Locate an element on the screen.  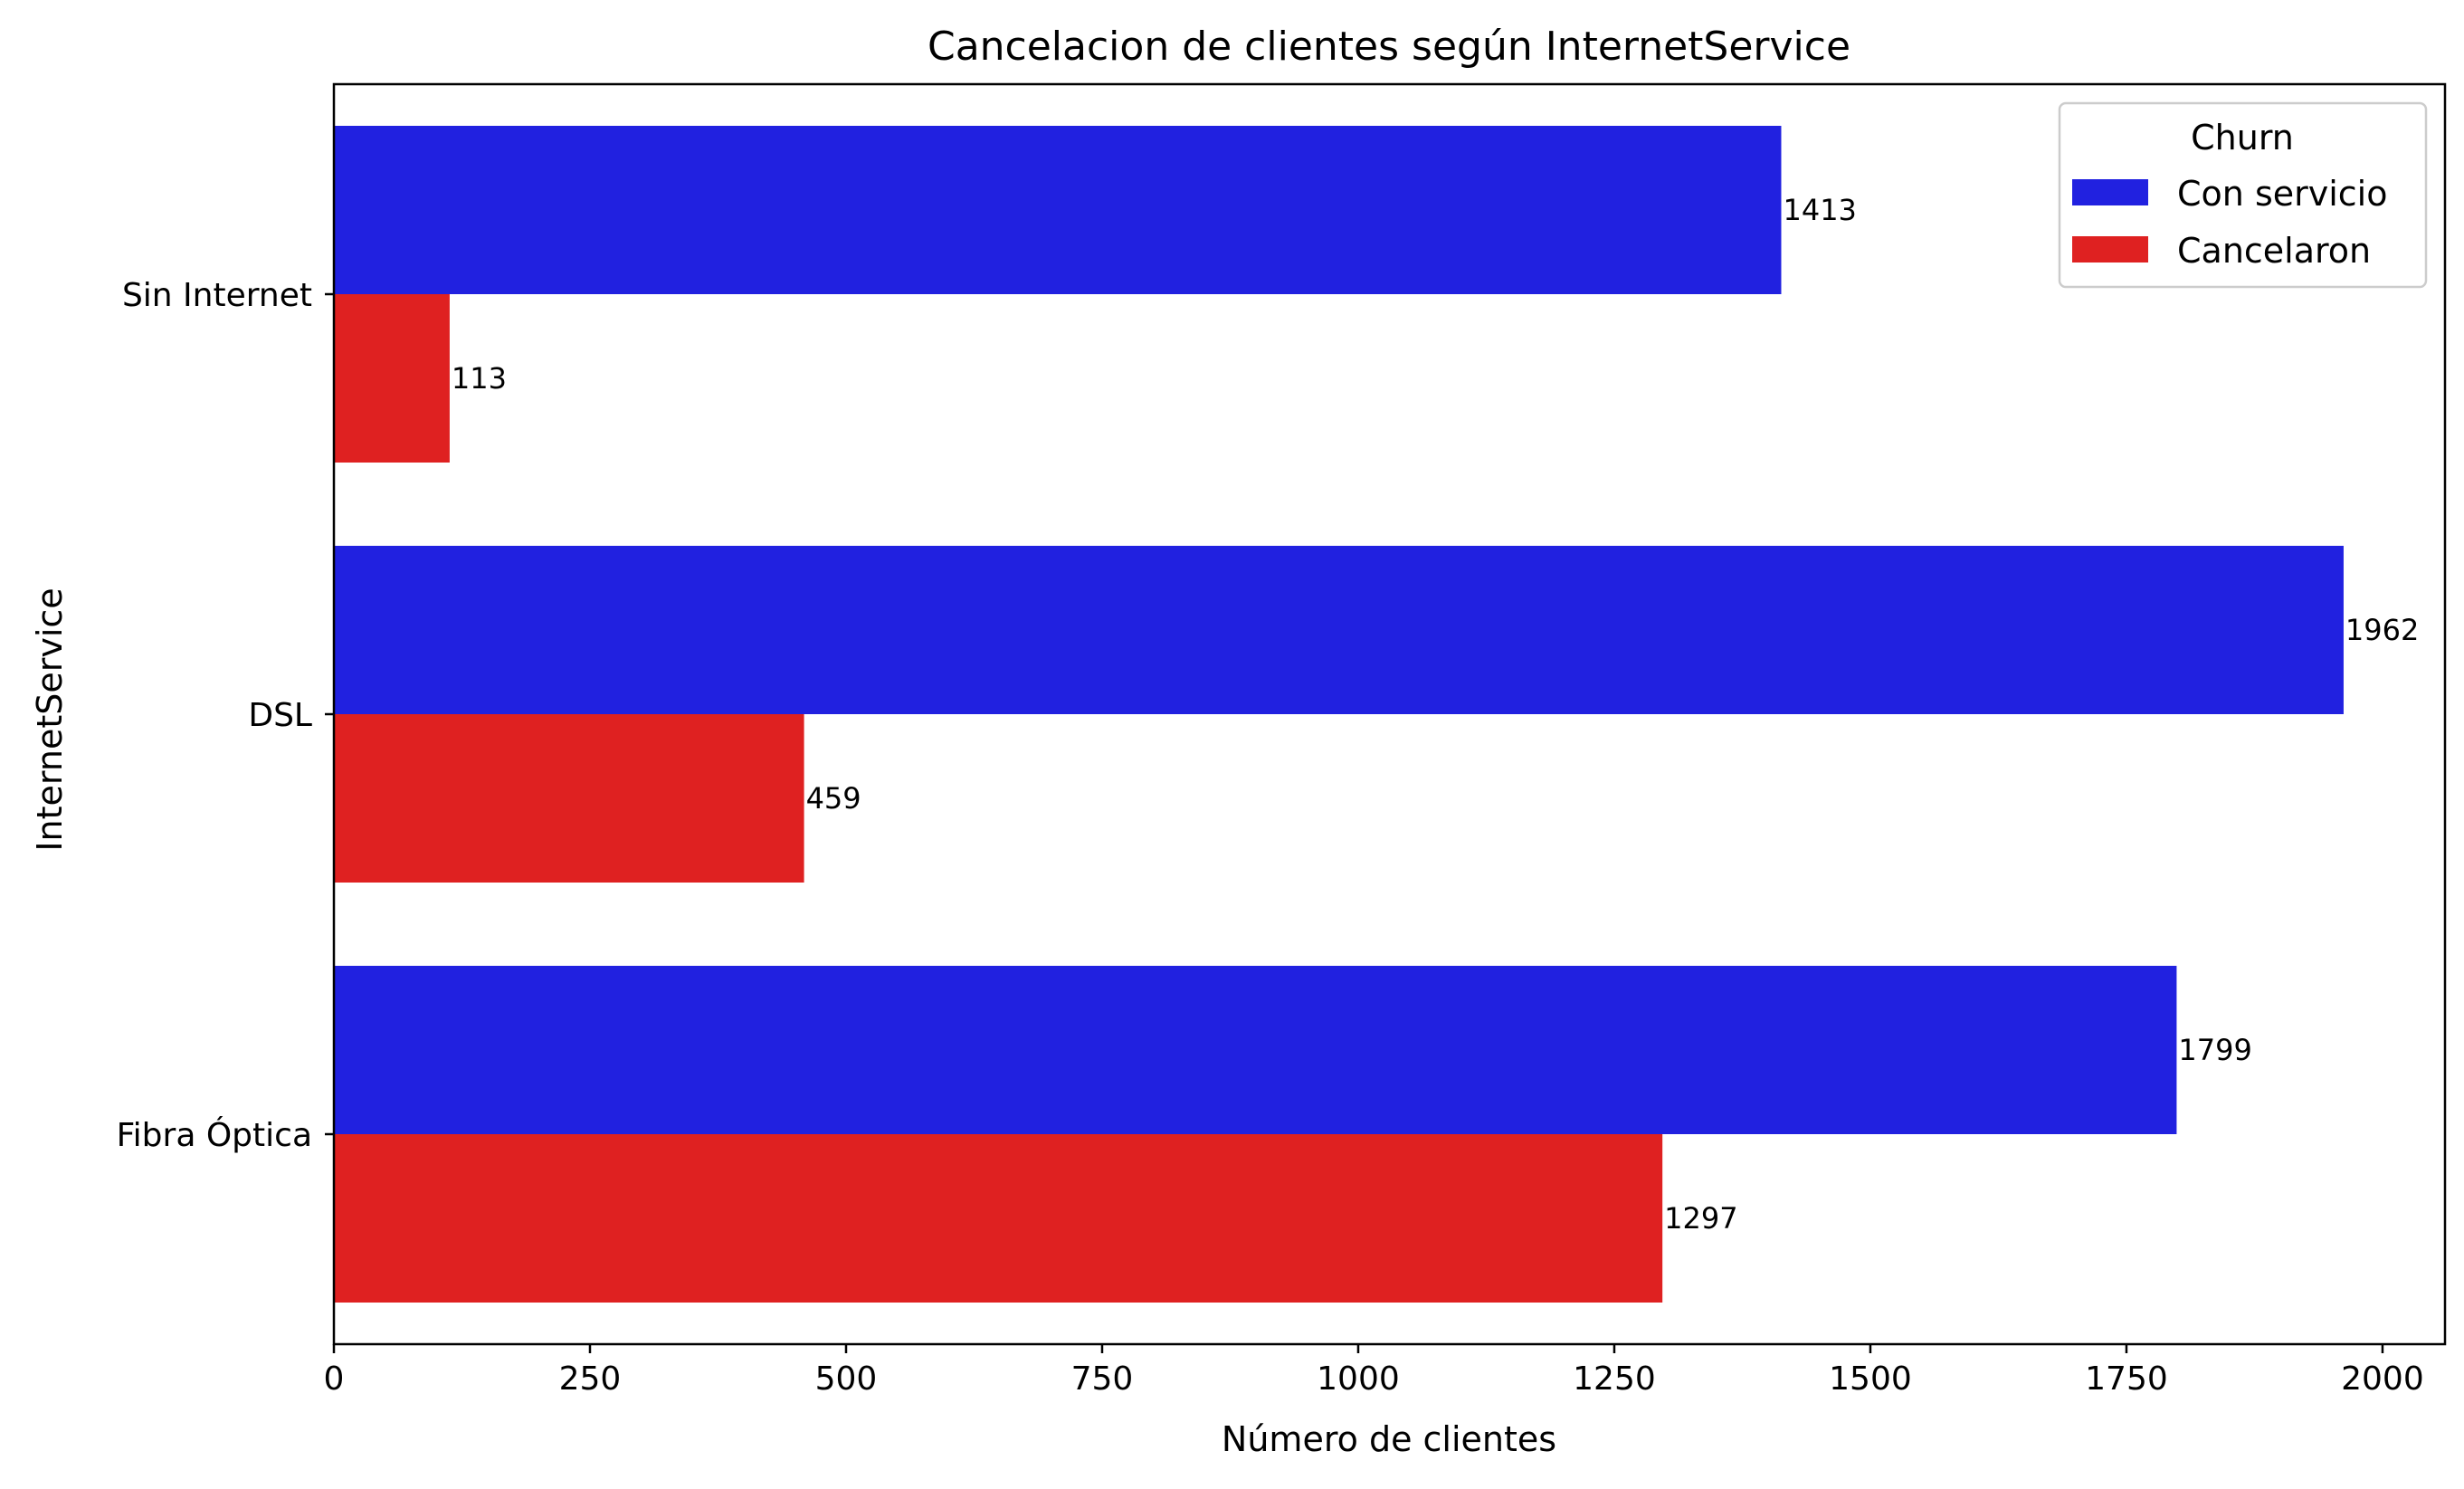
data-label-sin-internet-cancelaron: 113 is located at coordinates (480, 378).